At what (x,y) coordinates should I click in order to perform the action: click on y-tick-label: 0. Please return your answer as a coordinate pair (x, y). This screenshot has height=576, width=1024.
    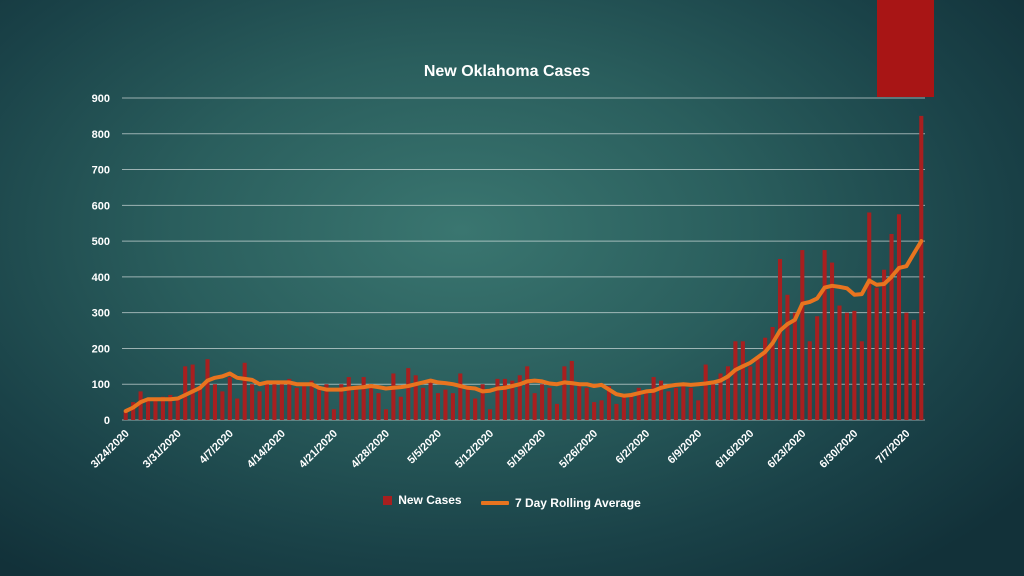
    Looking at the image, I should click on (107, 421).